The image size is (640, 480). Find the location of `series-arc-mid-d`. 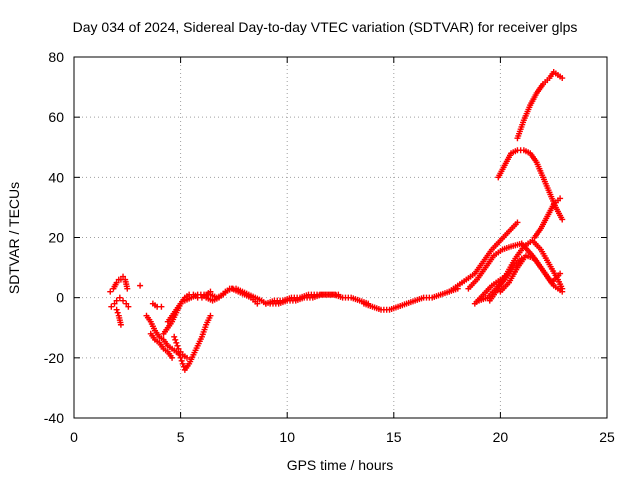

series-arc-mid-d is located at coordinates (304, 299).